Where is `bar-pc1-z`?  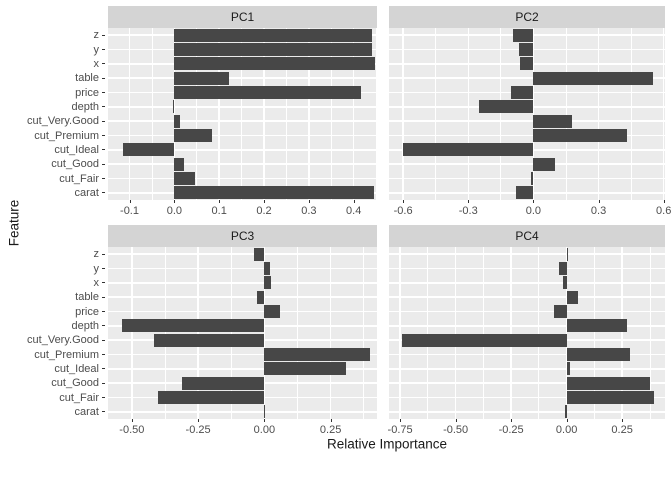
bar-pc1-z is located at coordinates (273, 35).